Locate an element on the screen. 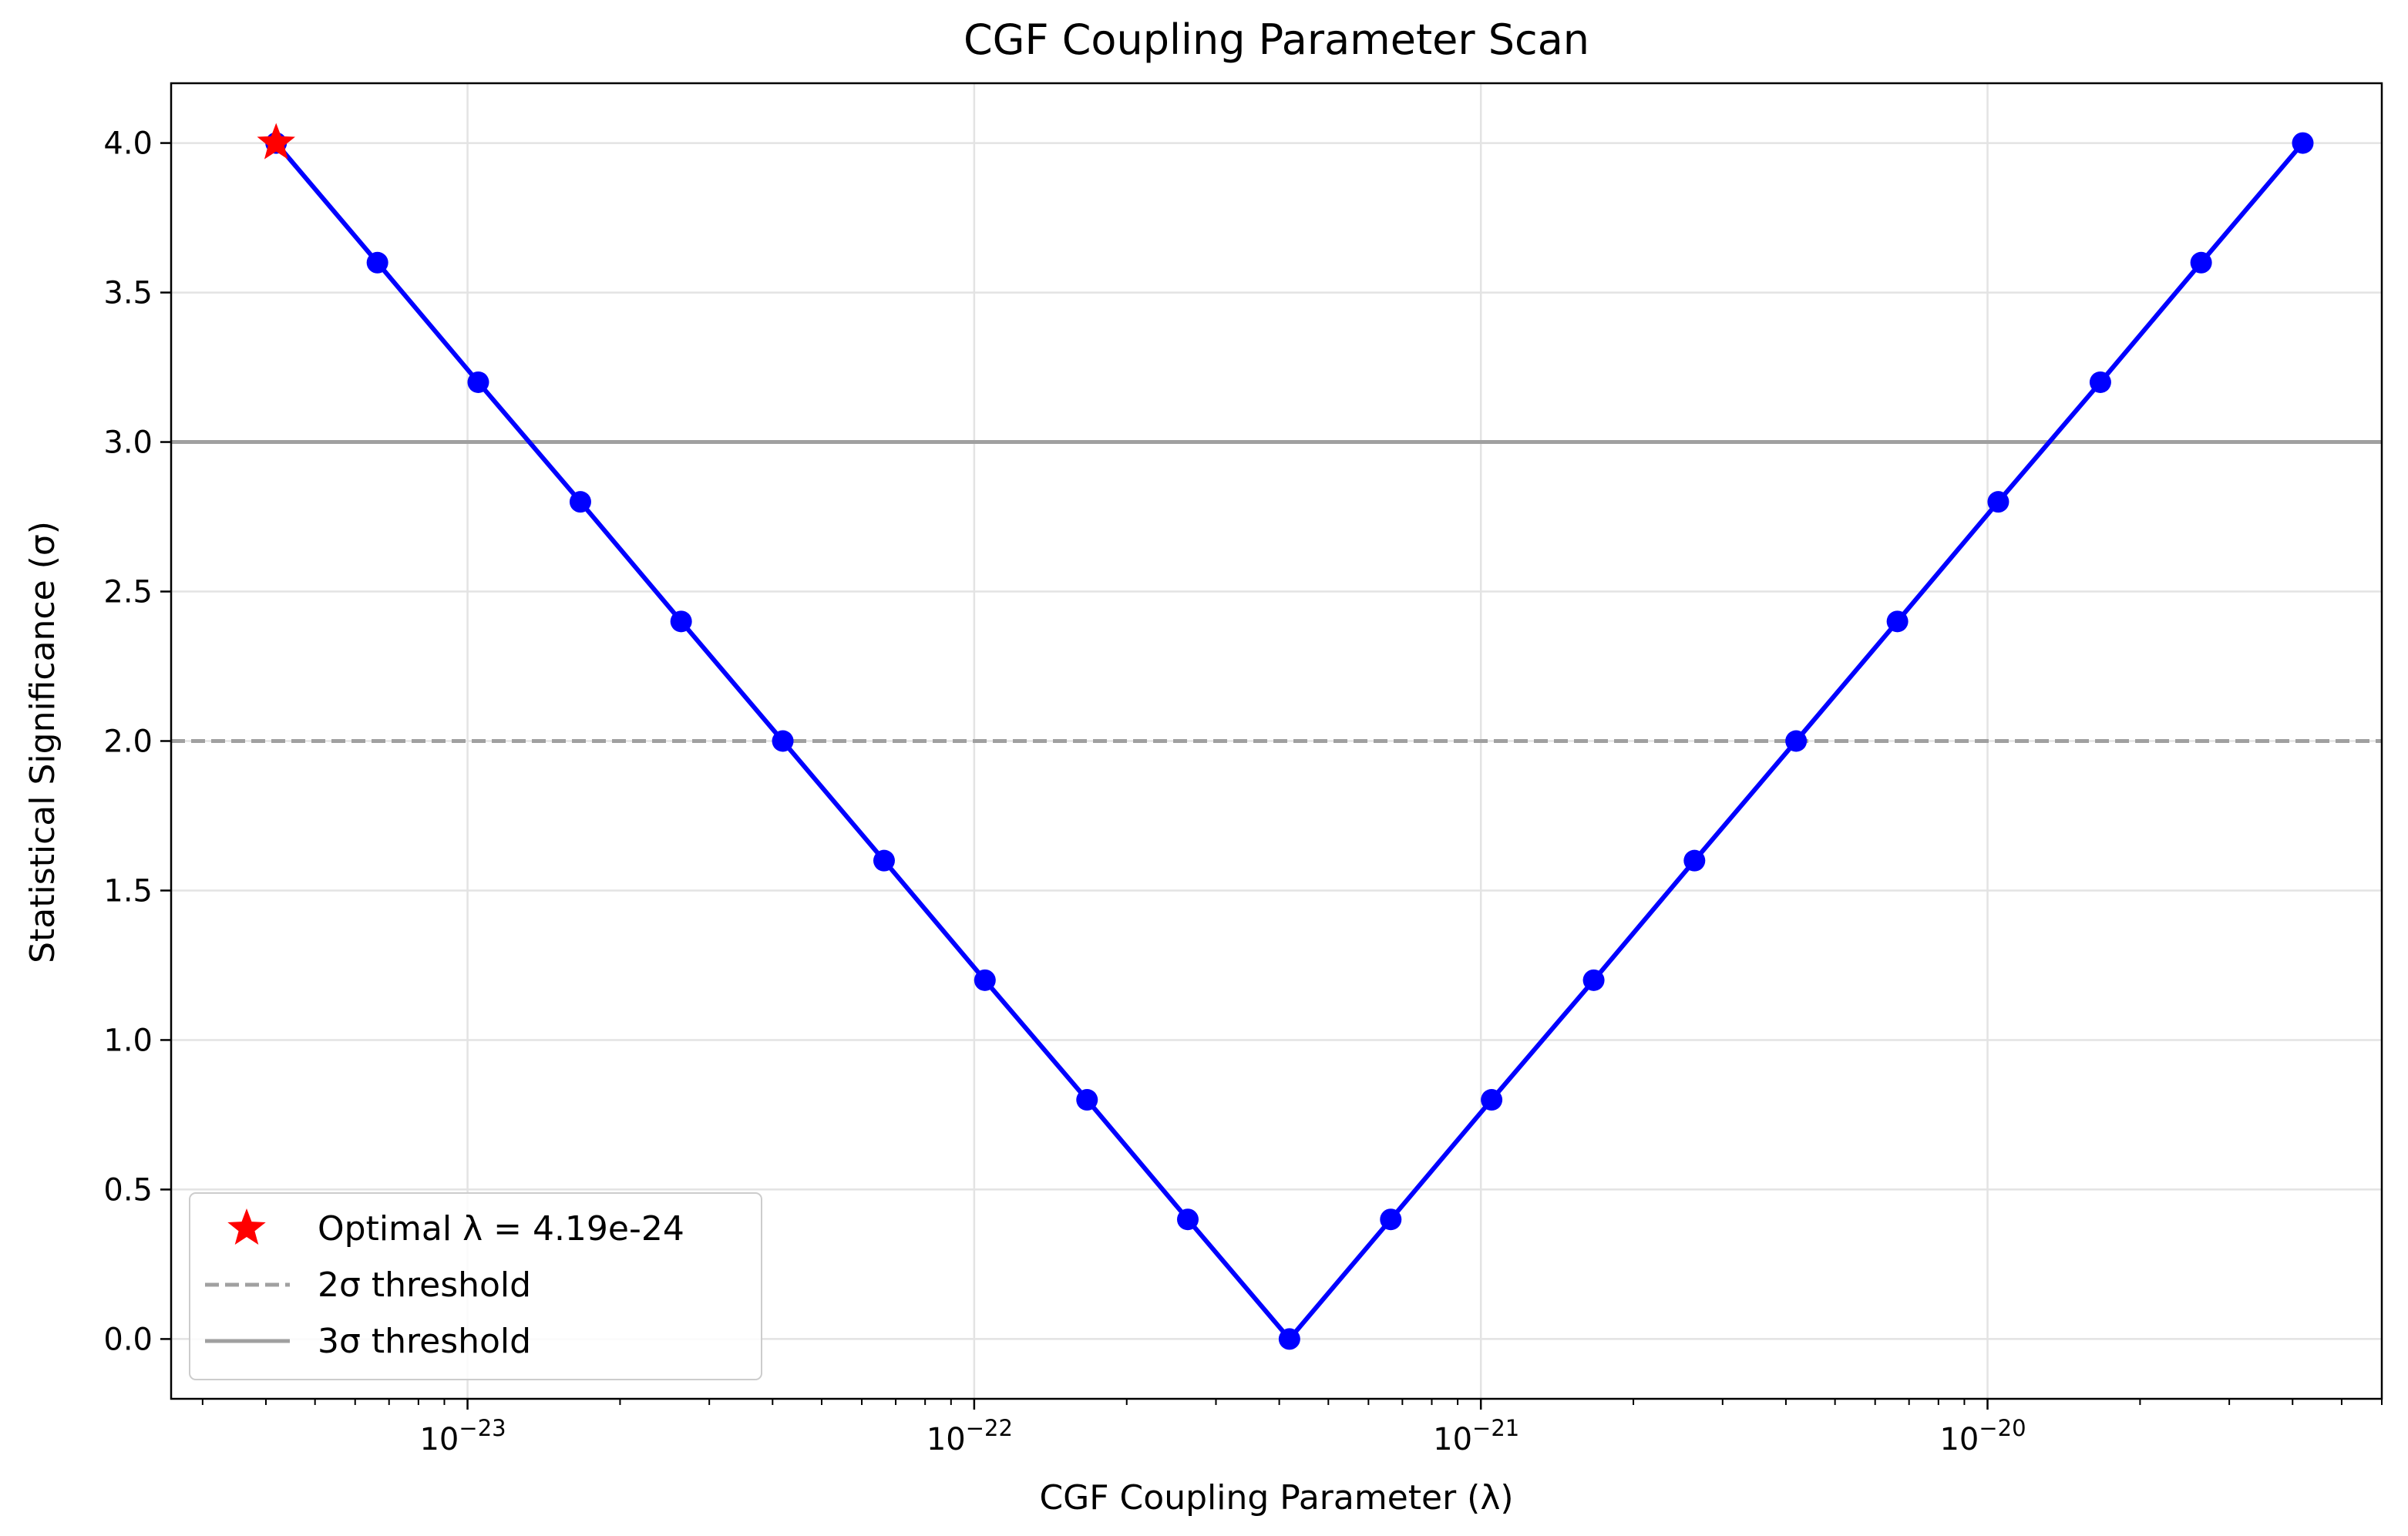 The width and height of the screenshot is (2408, 1536). x-tick-label-exponent: −22 is located at coordinates (989, 1428).